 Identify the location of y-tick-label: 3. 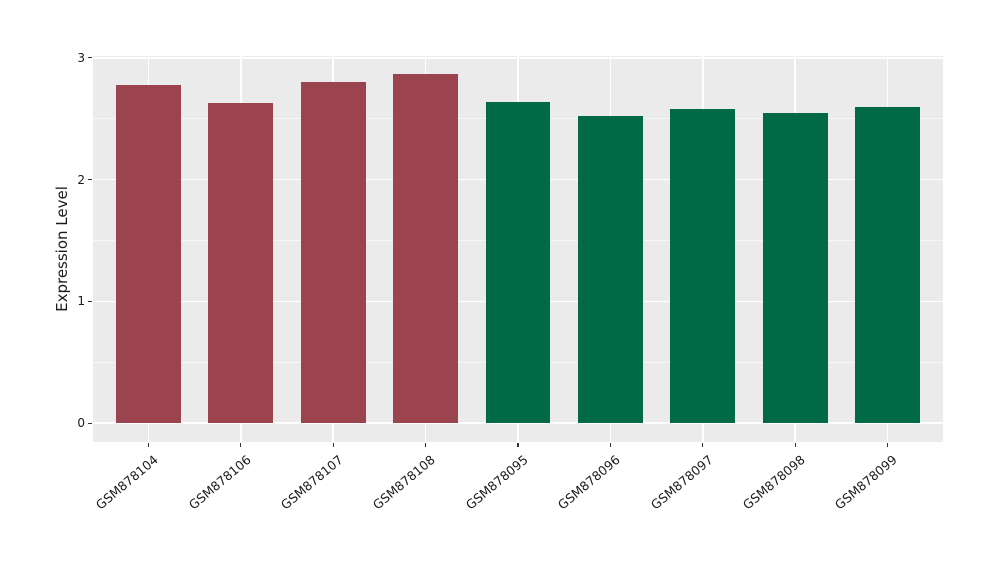
(81, 57).